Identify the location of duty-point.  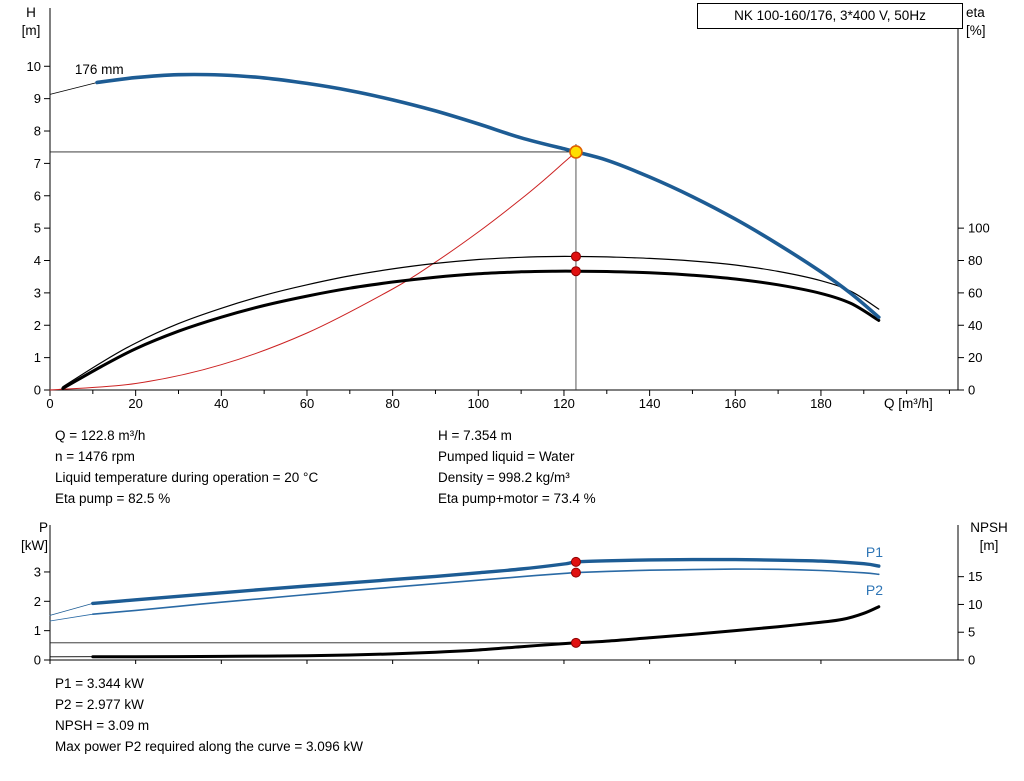
(576, 152).